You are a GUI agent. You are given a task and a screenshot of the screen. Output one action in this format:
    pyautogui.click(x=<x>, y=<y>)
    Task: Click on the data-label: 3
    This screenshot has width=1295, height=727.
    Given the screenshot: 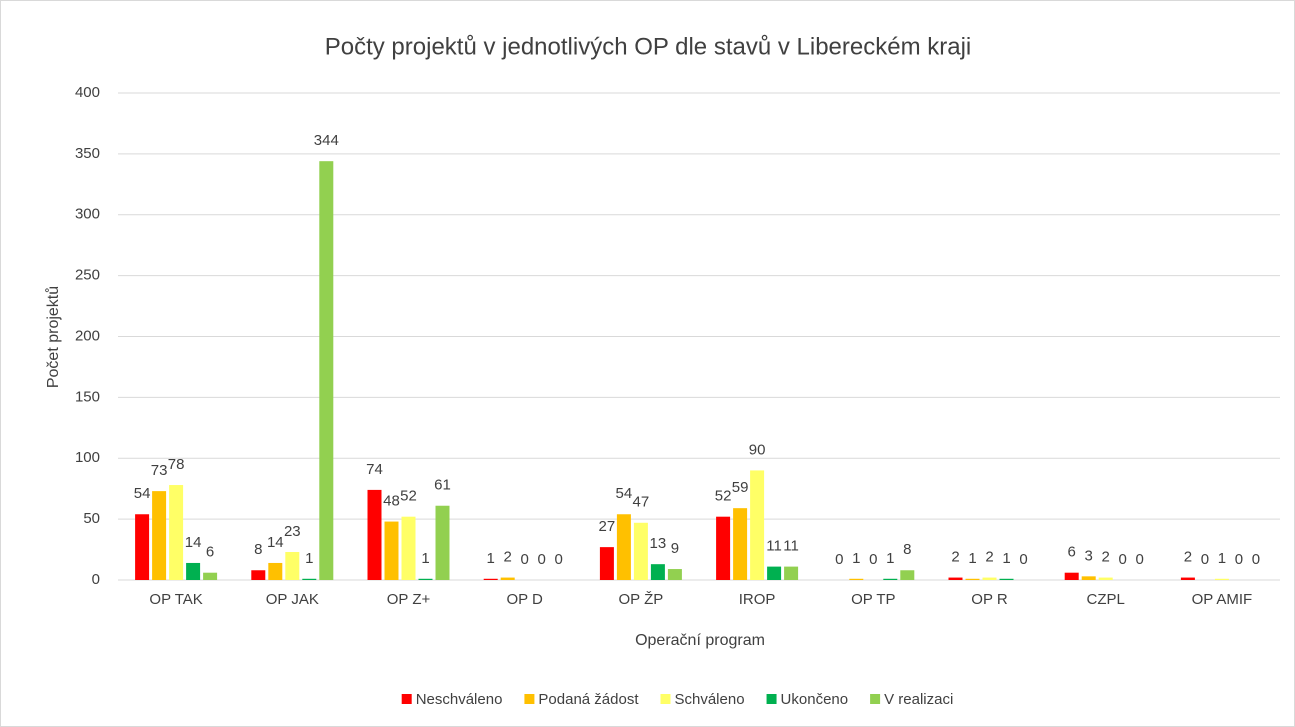 What is the action you would take?
    pyautogui.click(x=1089, y=555)
    